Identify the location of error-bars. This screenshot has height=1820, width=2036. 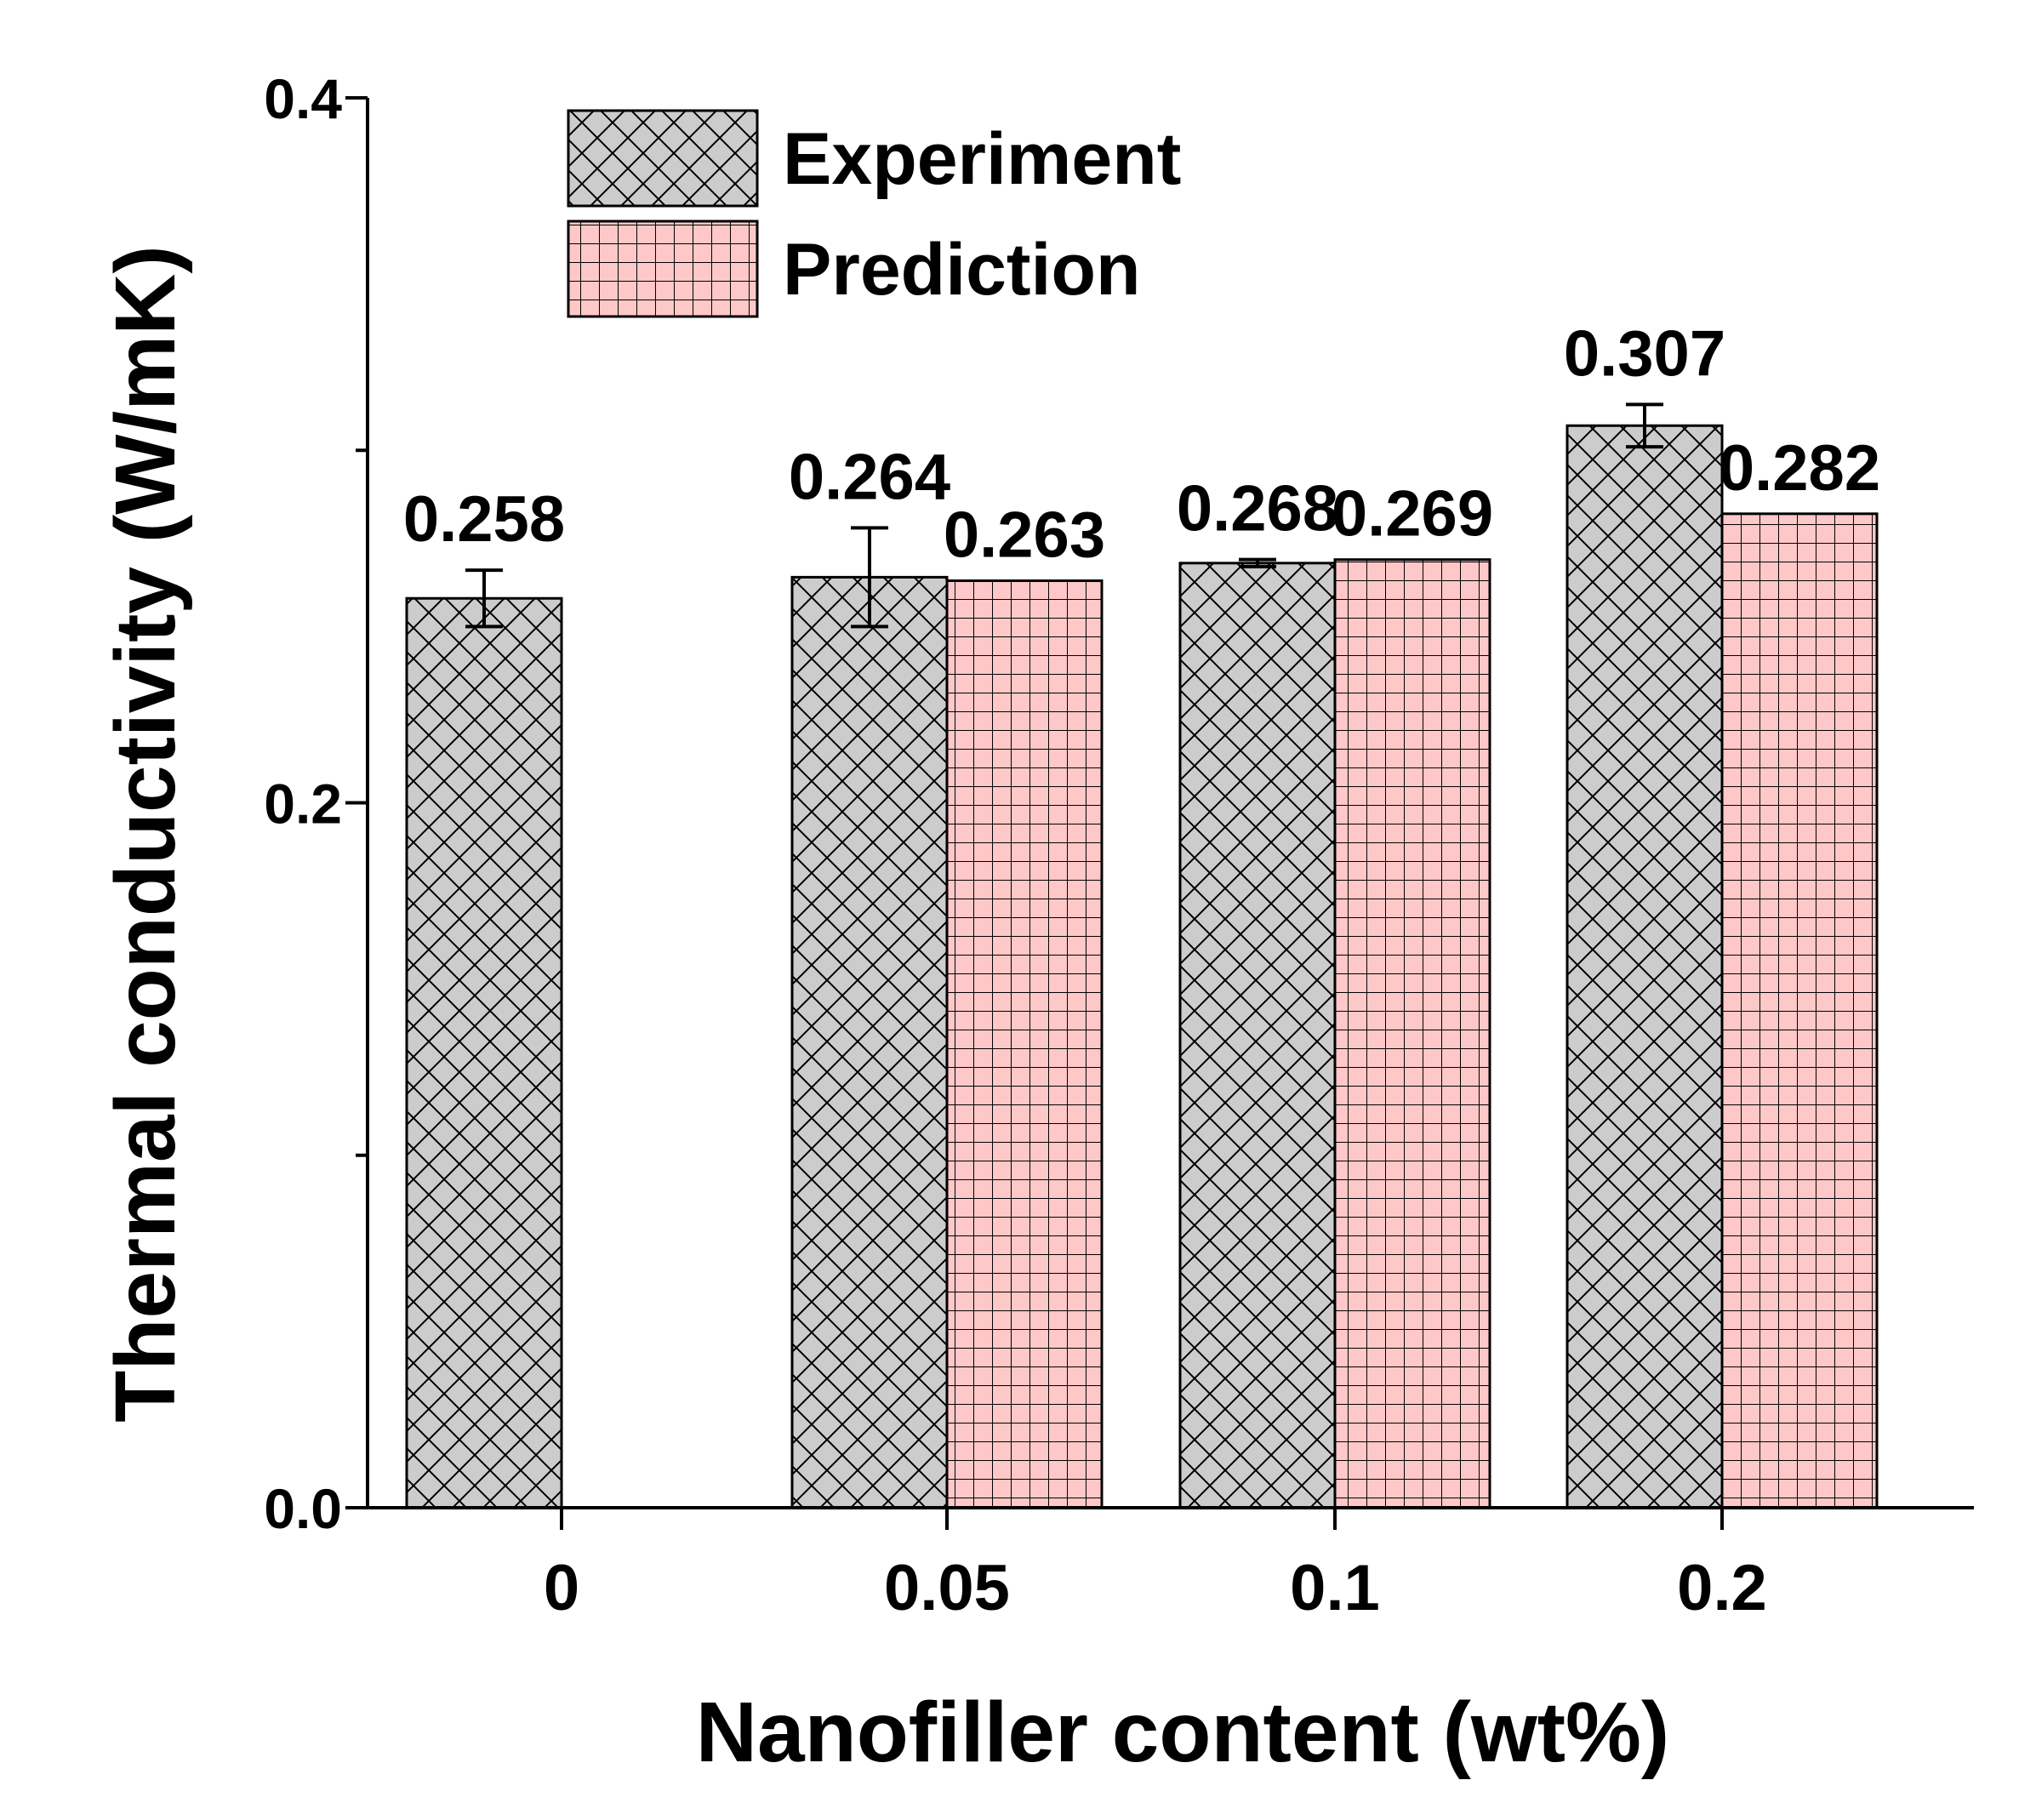
(1064, 516).